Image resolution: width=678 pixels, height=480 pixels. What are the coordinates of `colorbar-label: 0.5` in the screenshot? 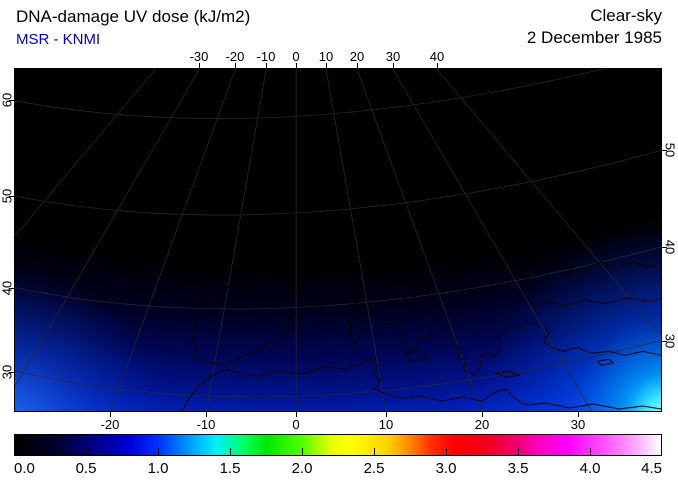 It's located at (86, 468).